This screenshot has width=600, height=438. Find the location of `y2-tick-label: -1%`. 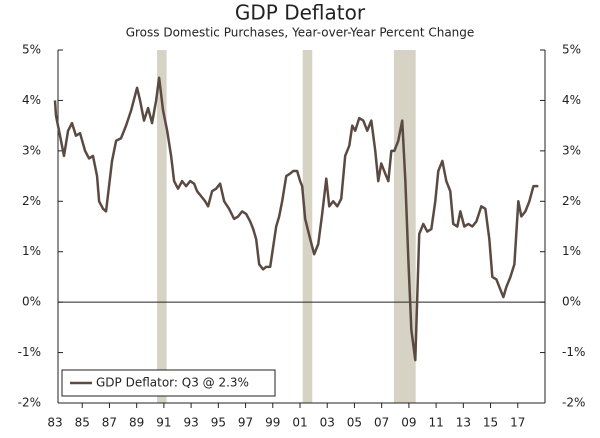

y2-tick-label: -1% is located at coordinates (573, 352).